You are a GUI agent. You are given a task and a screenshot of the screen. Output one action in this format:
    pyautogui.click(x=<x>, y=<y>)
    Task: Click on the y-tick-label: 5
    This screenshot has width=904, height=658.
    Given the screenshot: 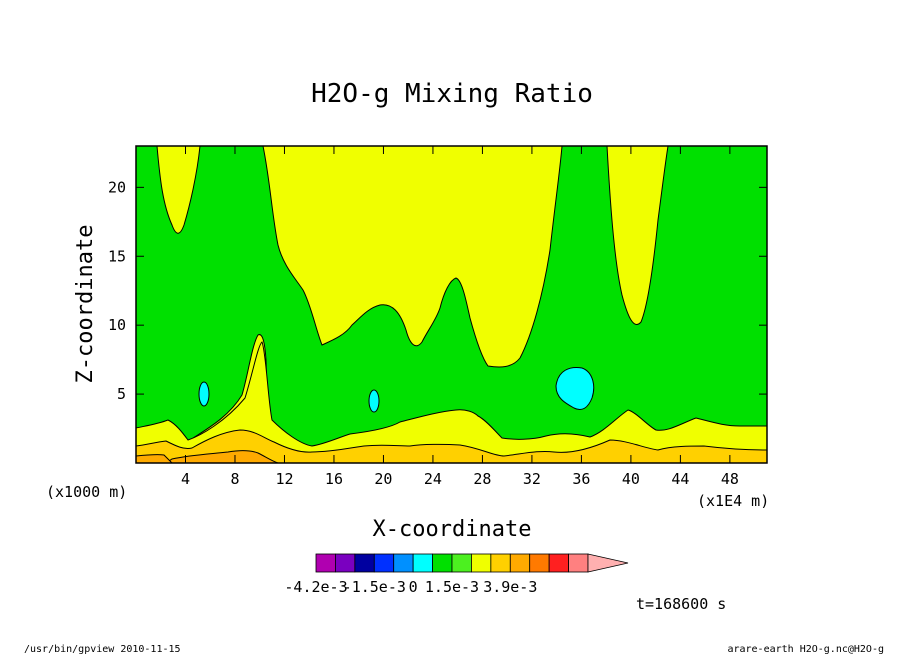 What is the action you would take?
    pyautogui.click(x=121, y=394)
    